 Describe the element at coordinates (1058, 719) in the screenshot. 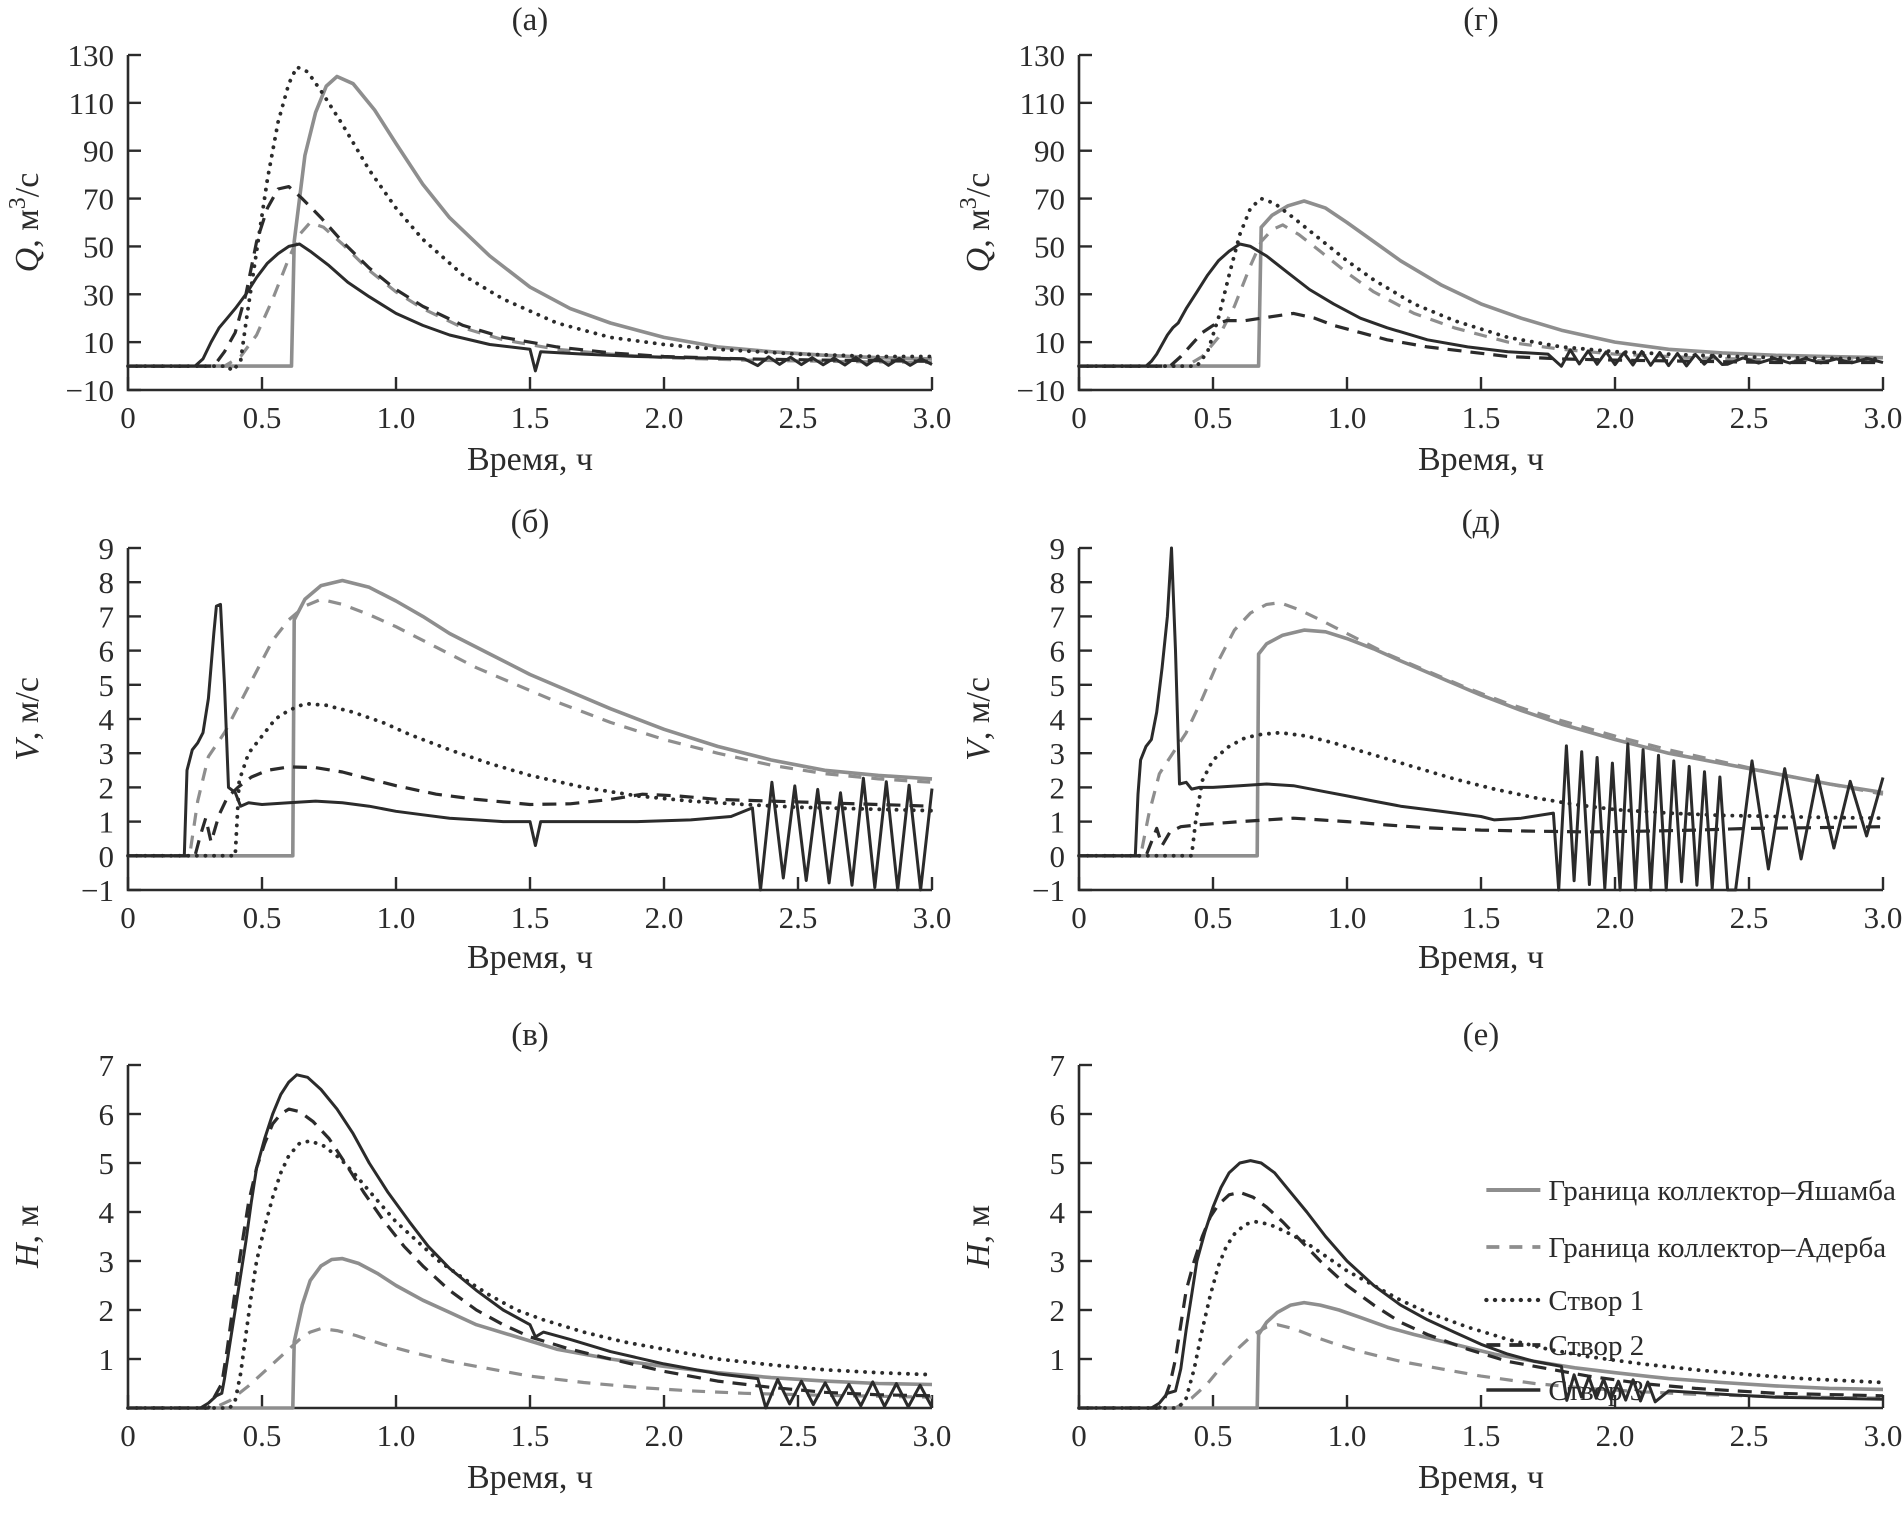

I see `y-tick-label: 4` at that location.